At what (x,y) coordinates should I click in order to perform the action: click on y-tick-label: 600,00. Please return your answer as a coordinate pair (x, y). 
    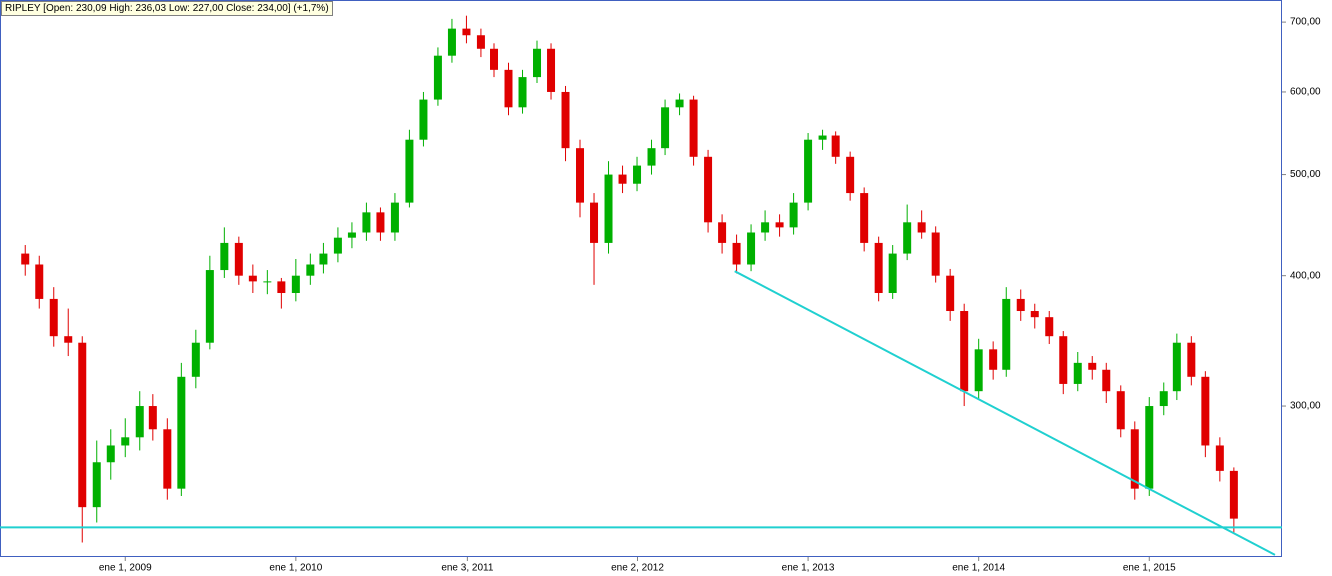
    Looking at the image, I should click on (1305, 92).